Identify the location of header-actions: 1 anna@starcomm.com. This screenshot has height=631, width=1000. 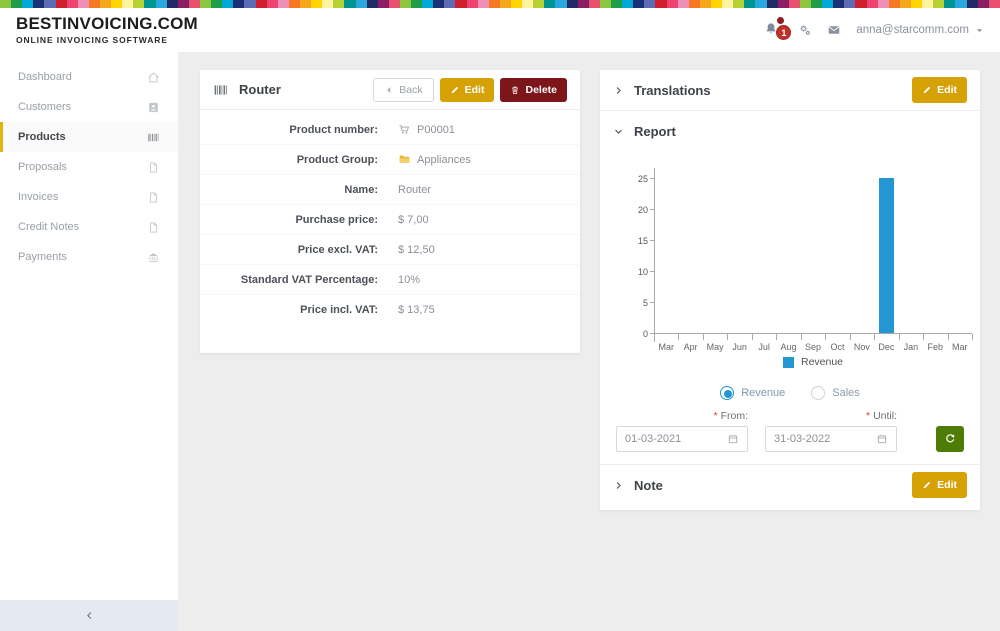
(873, 28).